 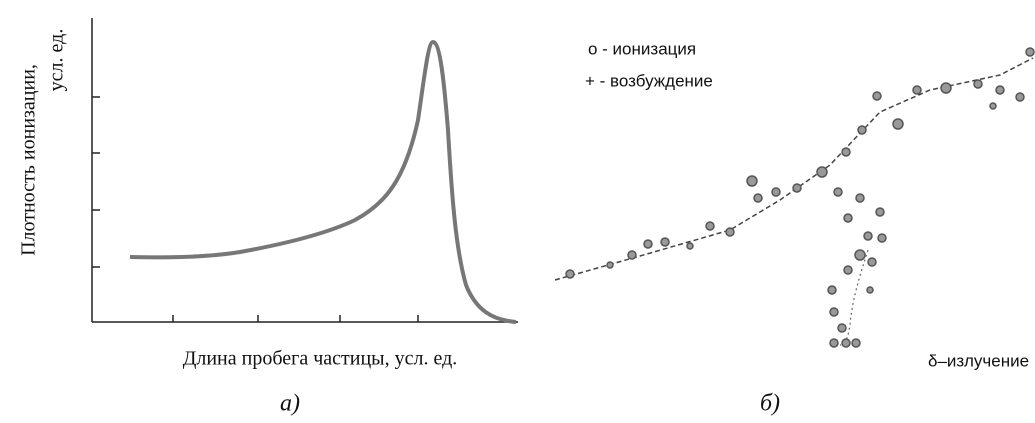 What do you see at coordinates (290, 404) in the screenshot?
I see `caption: а)` at bounding box center [290, 404].